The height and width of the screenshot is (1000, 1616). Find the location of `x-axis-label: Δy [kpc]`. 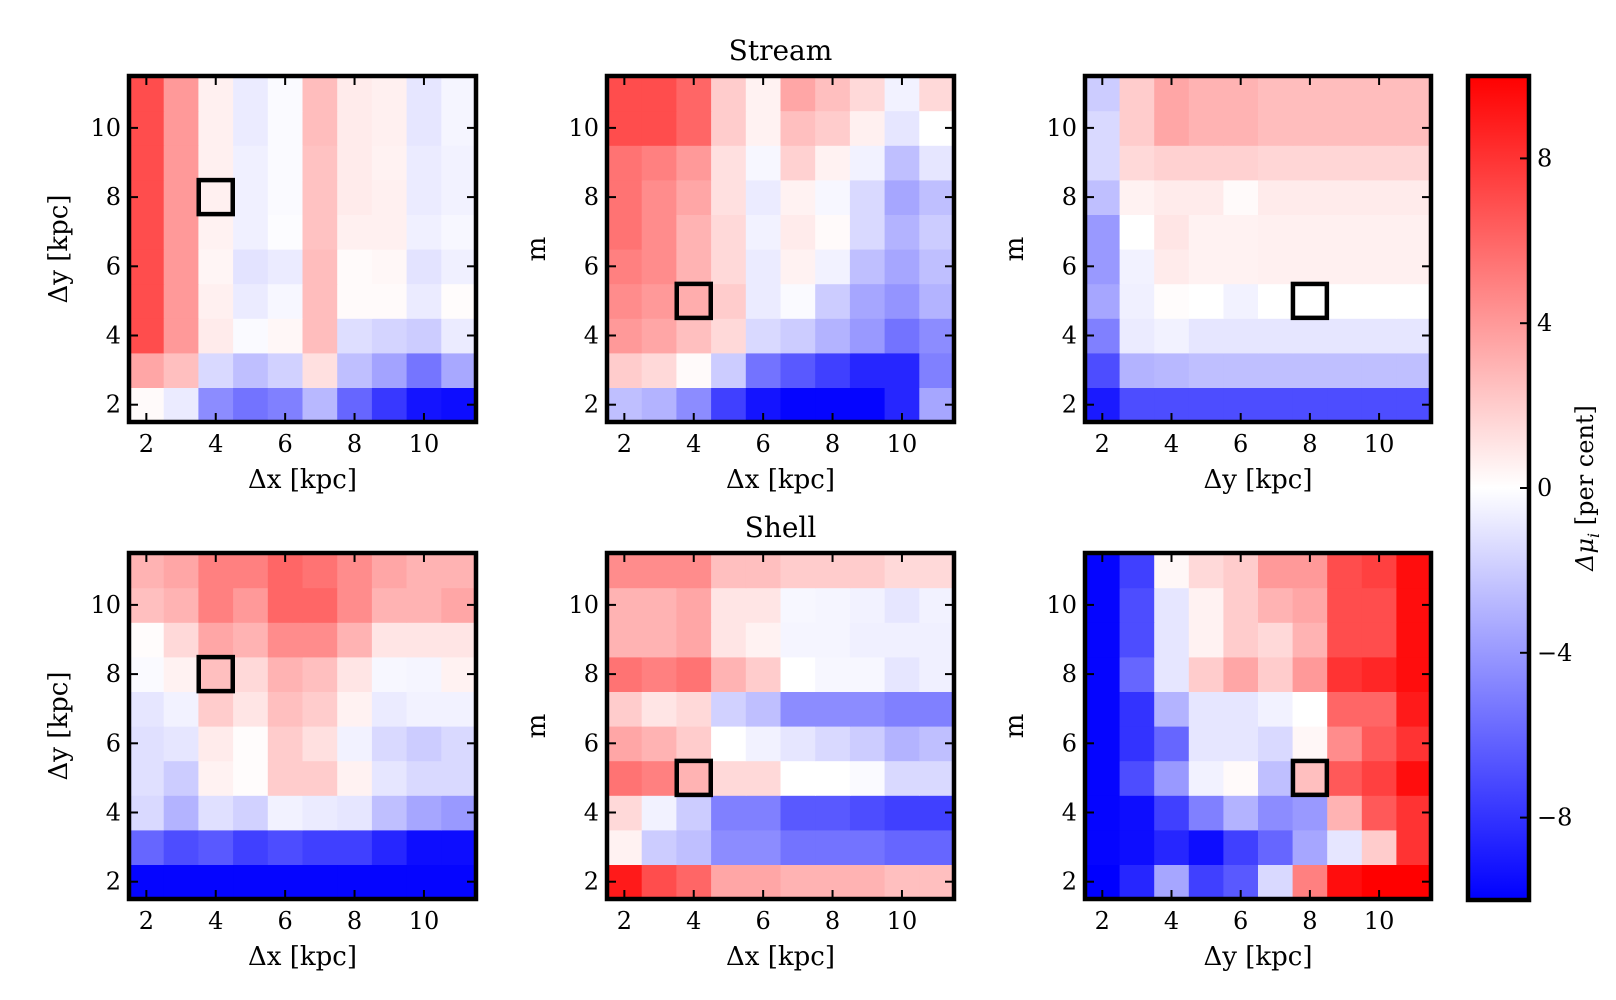

x-axis-label: Δy [kpc] is located at coordinates (1258, 957).